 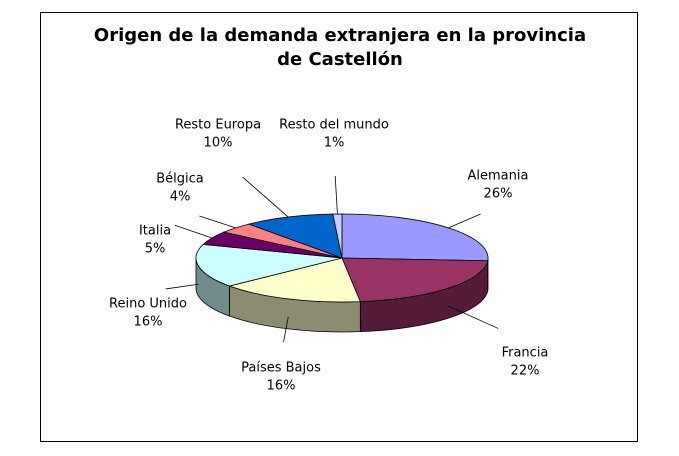 I want to click on slice-label: Italia, so click(x=155, y=231).